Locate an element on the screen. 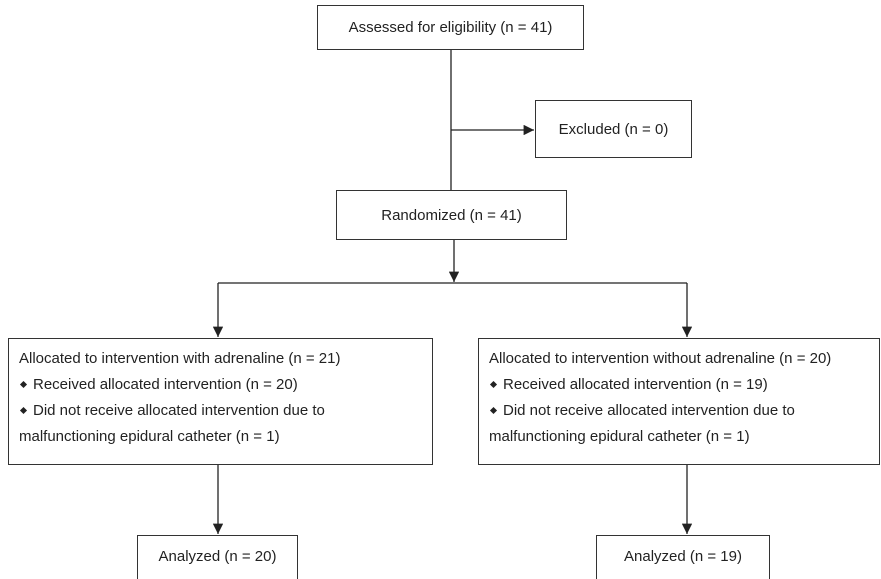 This screenshot has width=881, height=579. node-box: Excluded (n = 0) is located at coordinates (613, 129).